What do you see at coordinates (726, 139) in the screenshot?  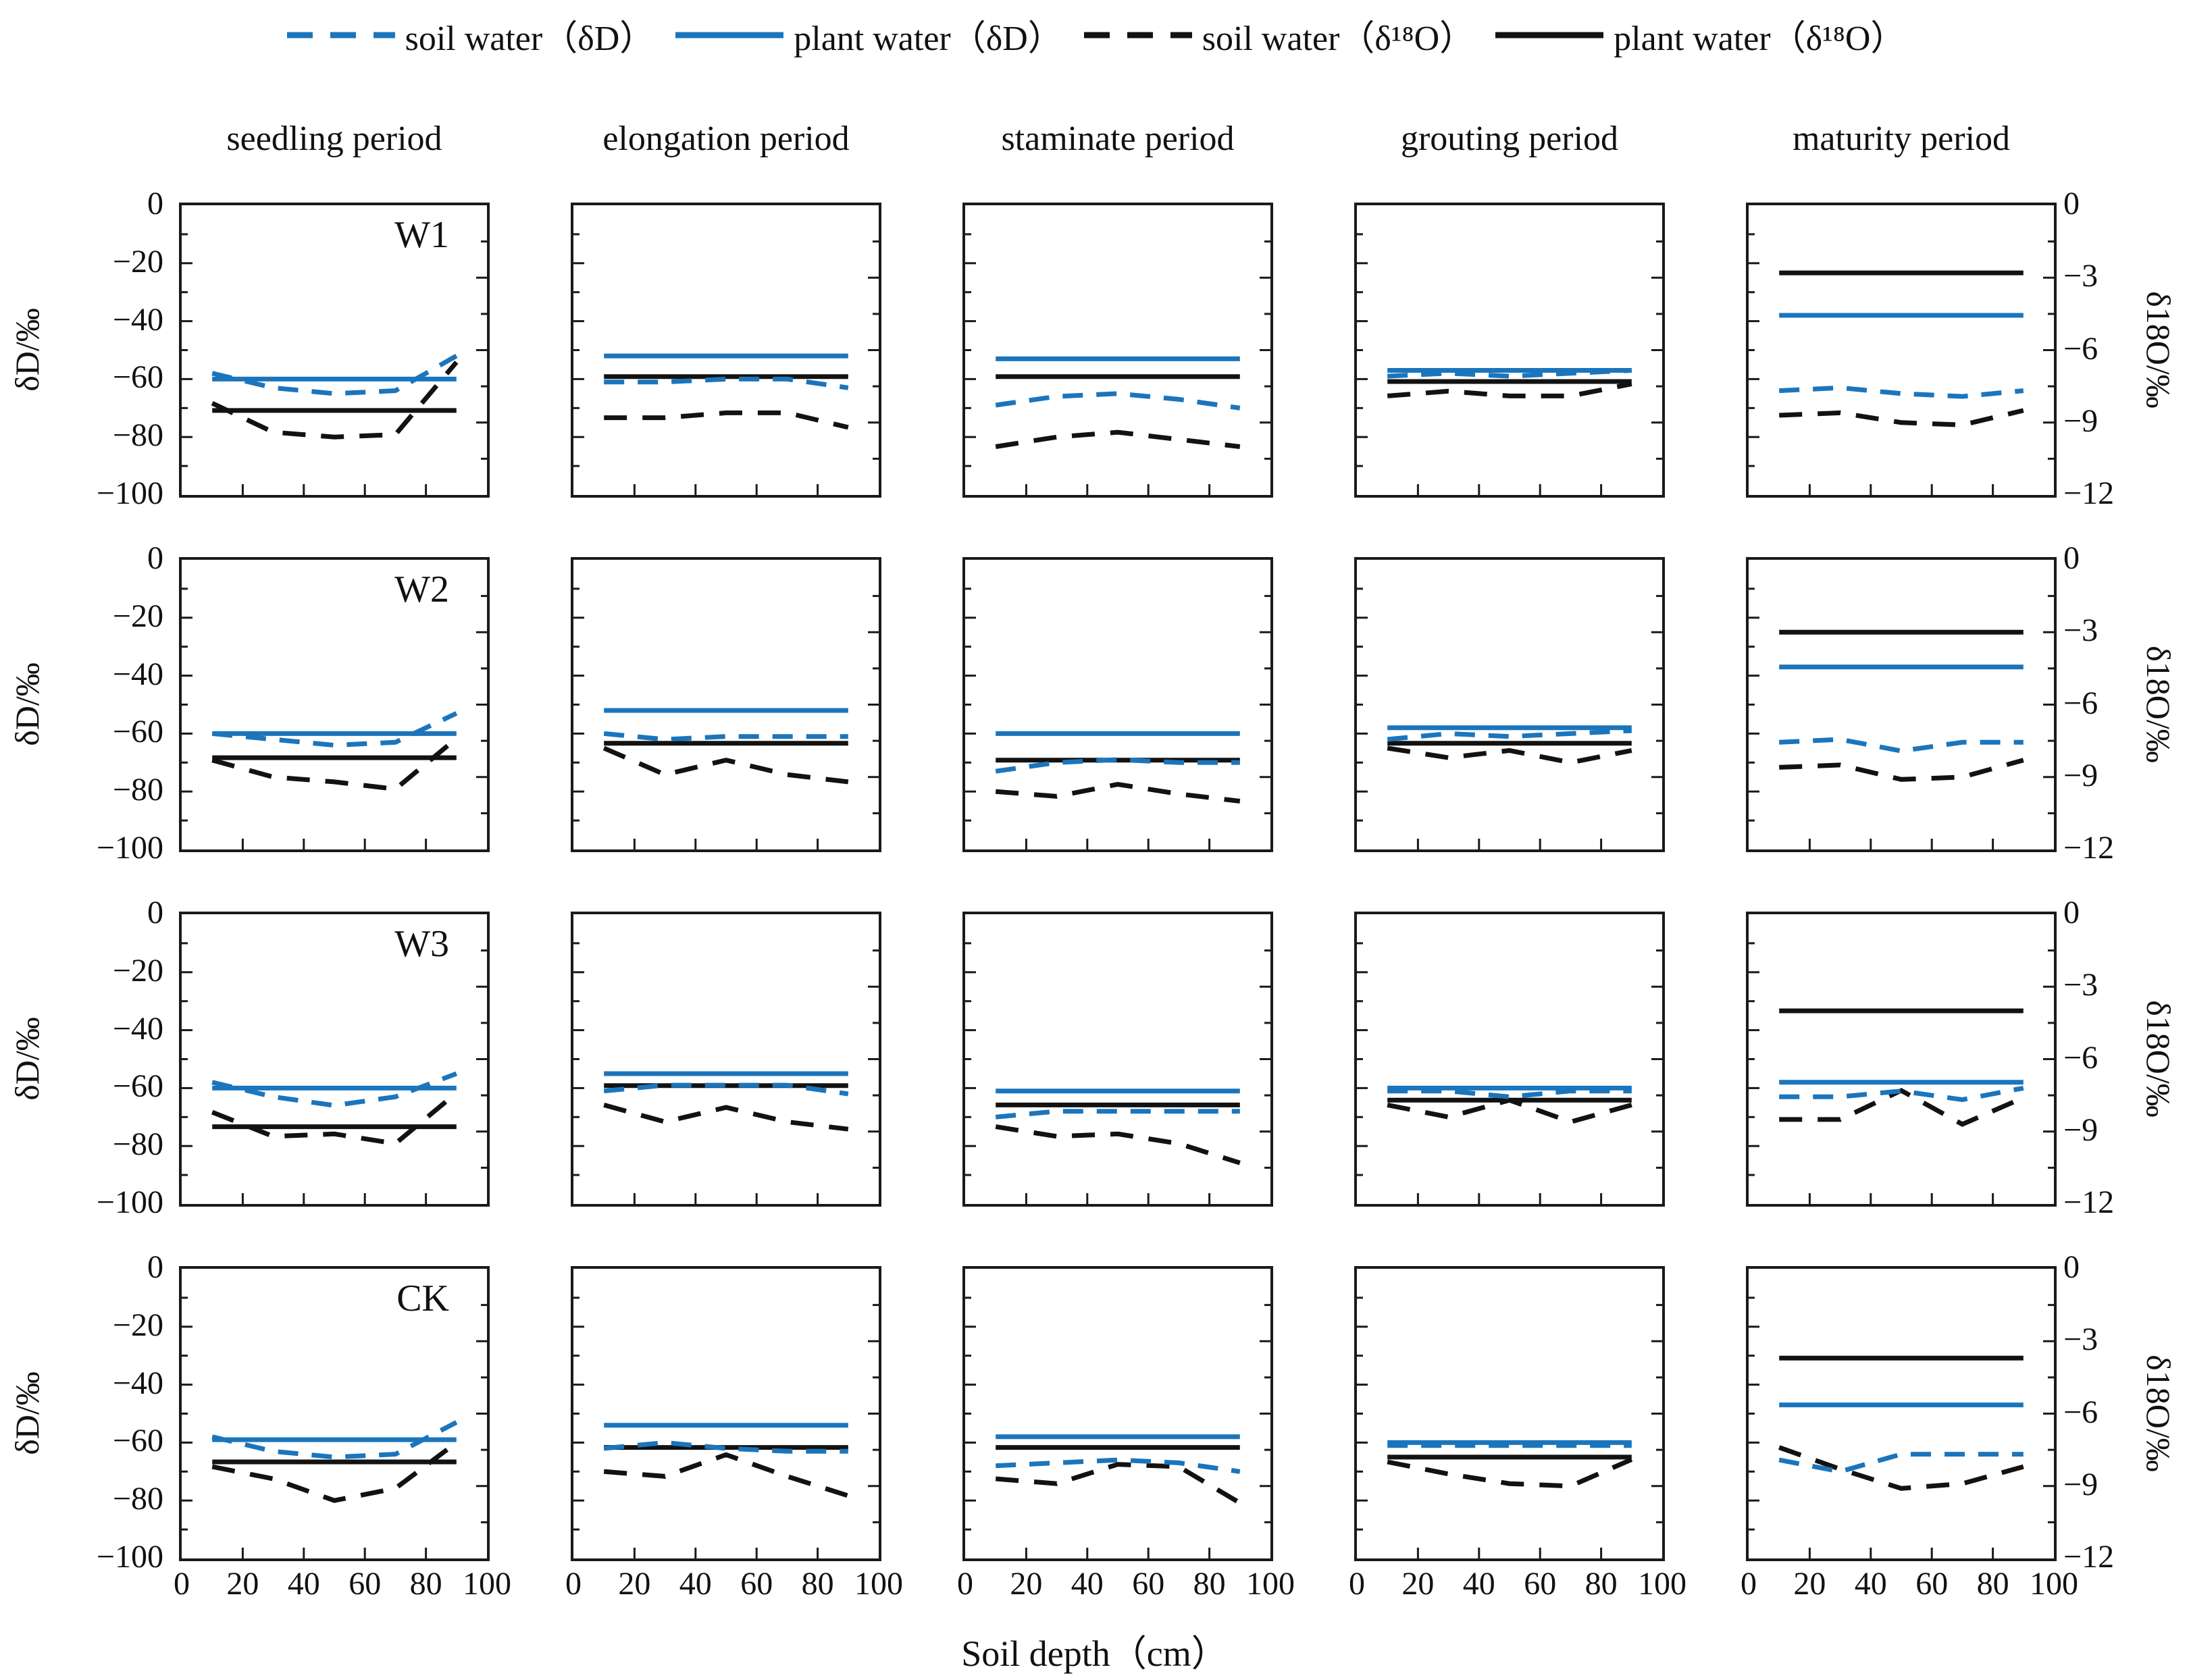 I see `column-title-elongation: elongation period` at bounding box center [726, 139].